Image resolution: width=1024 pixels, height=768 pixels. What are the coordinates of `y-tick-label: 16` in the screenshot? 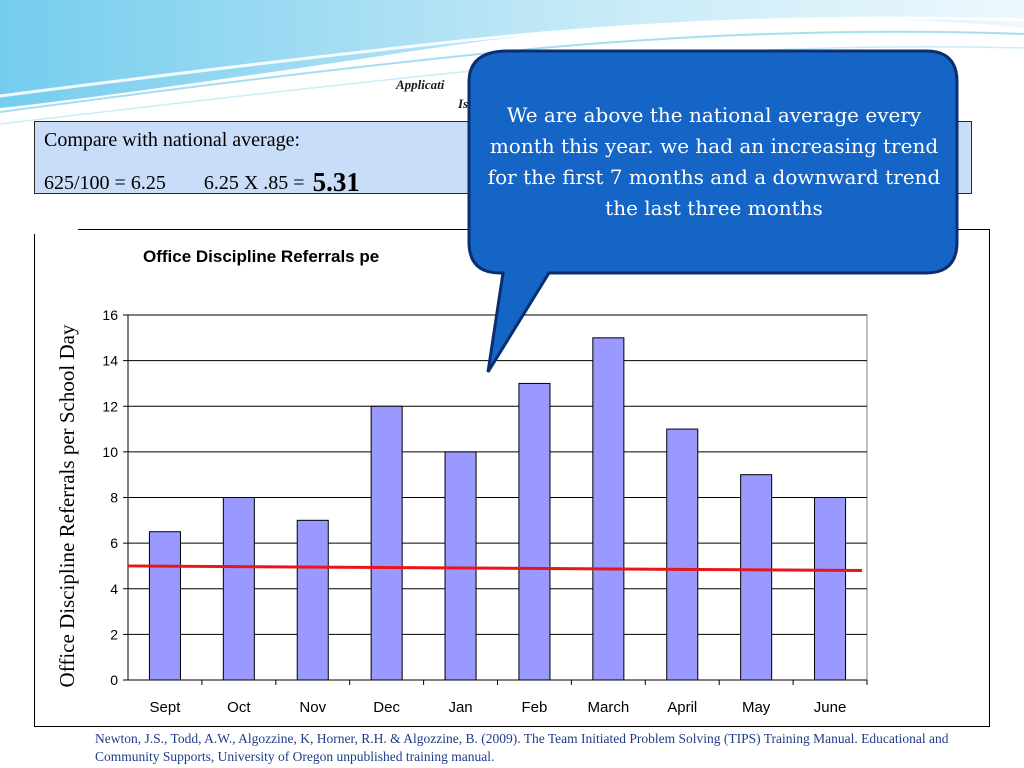 It's located at (110, 315).